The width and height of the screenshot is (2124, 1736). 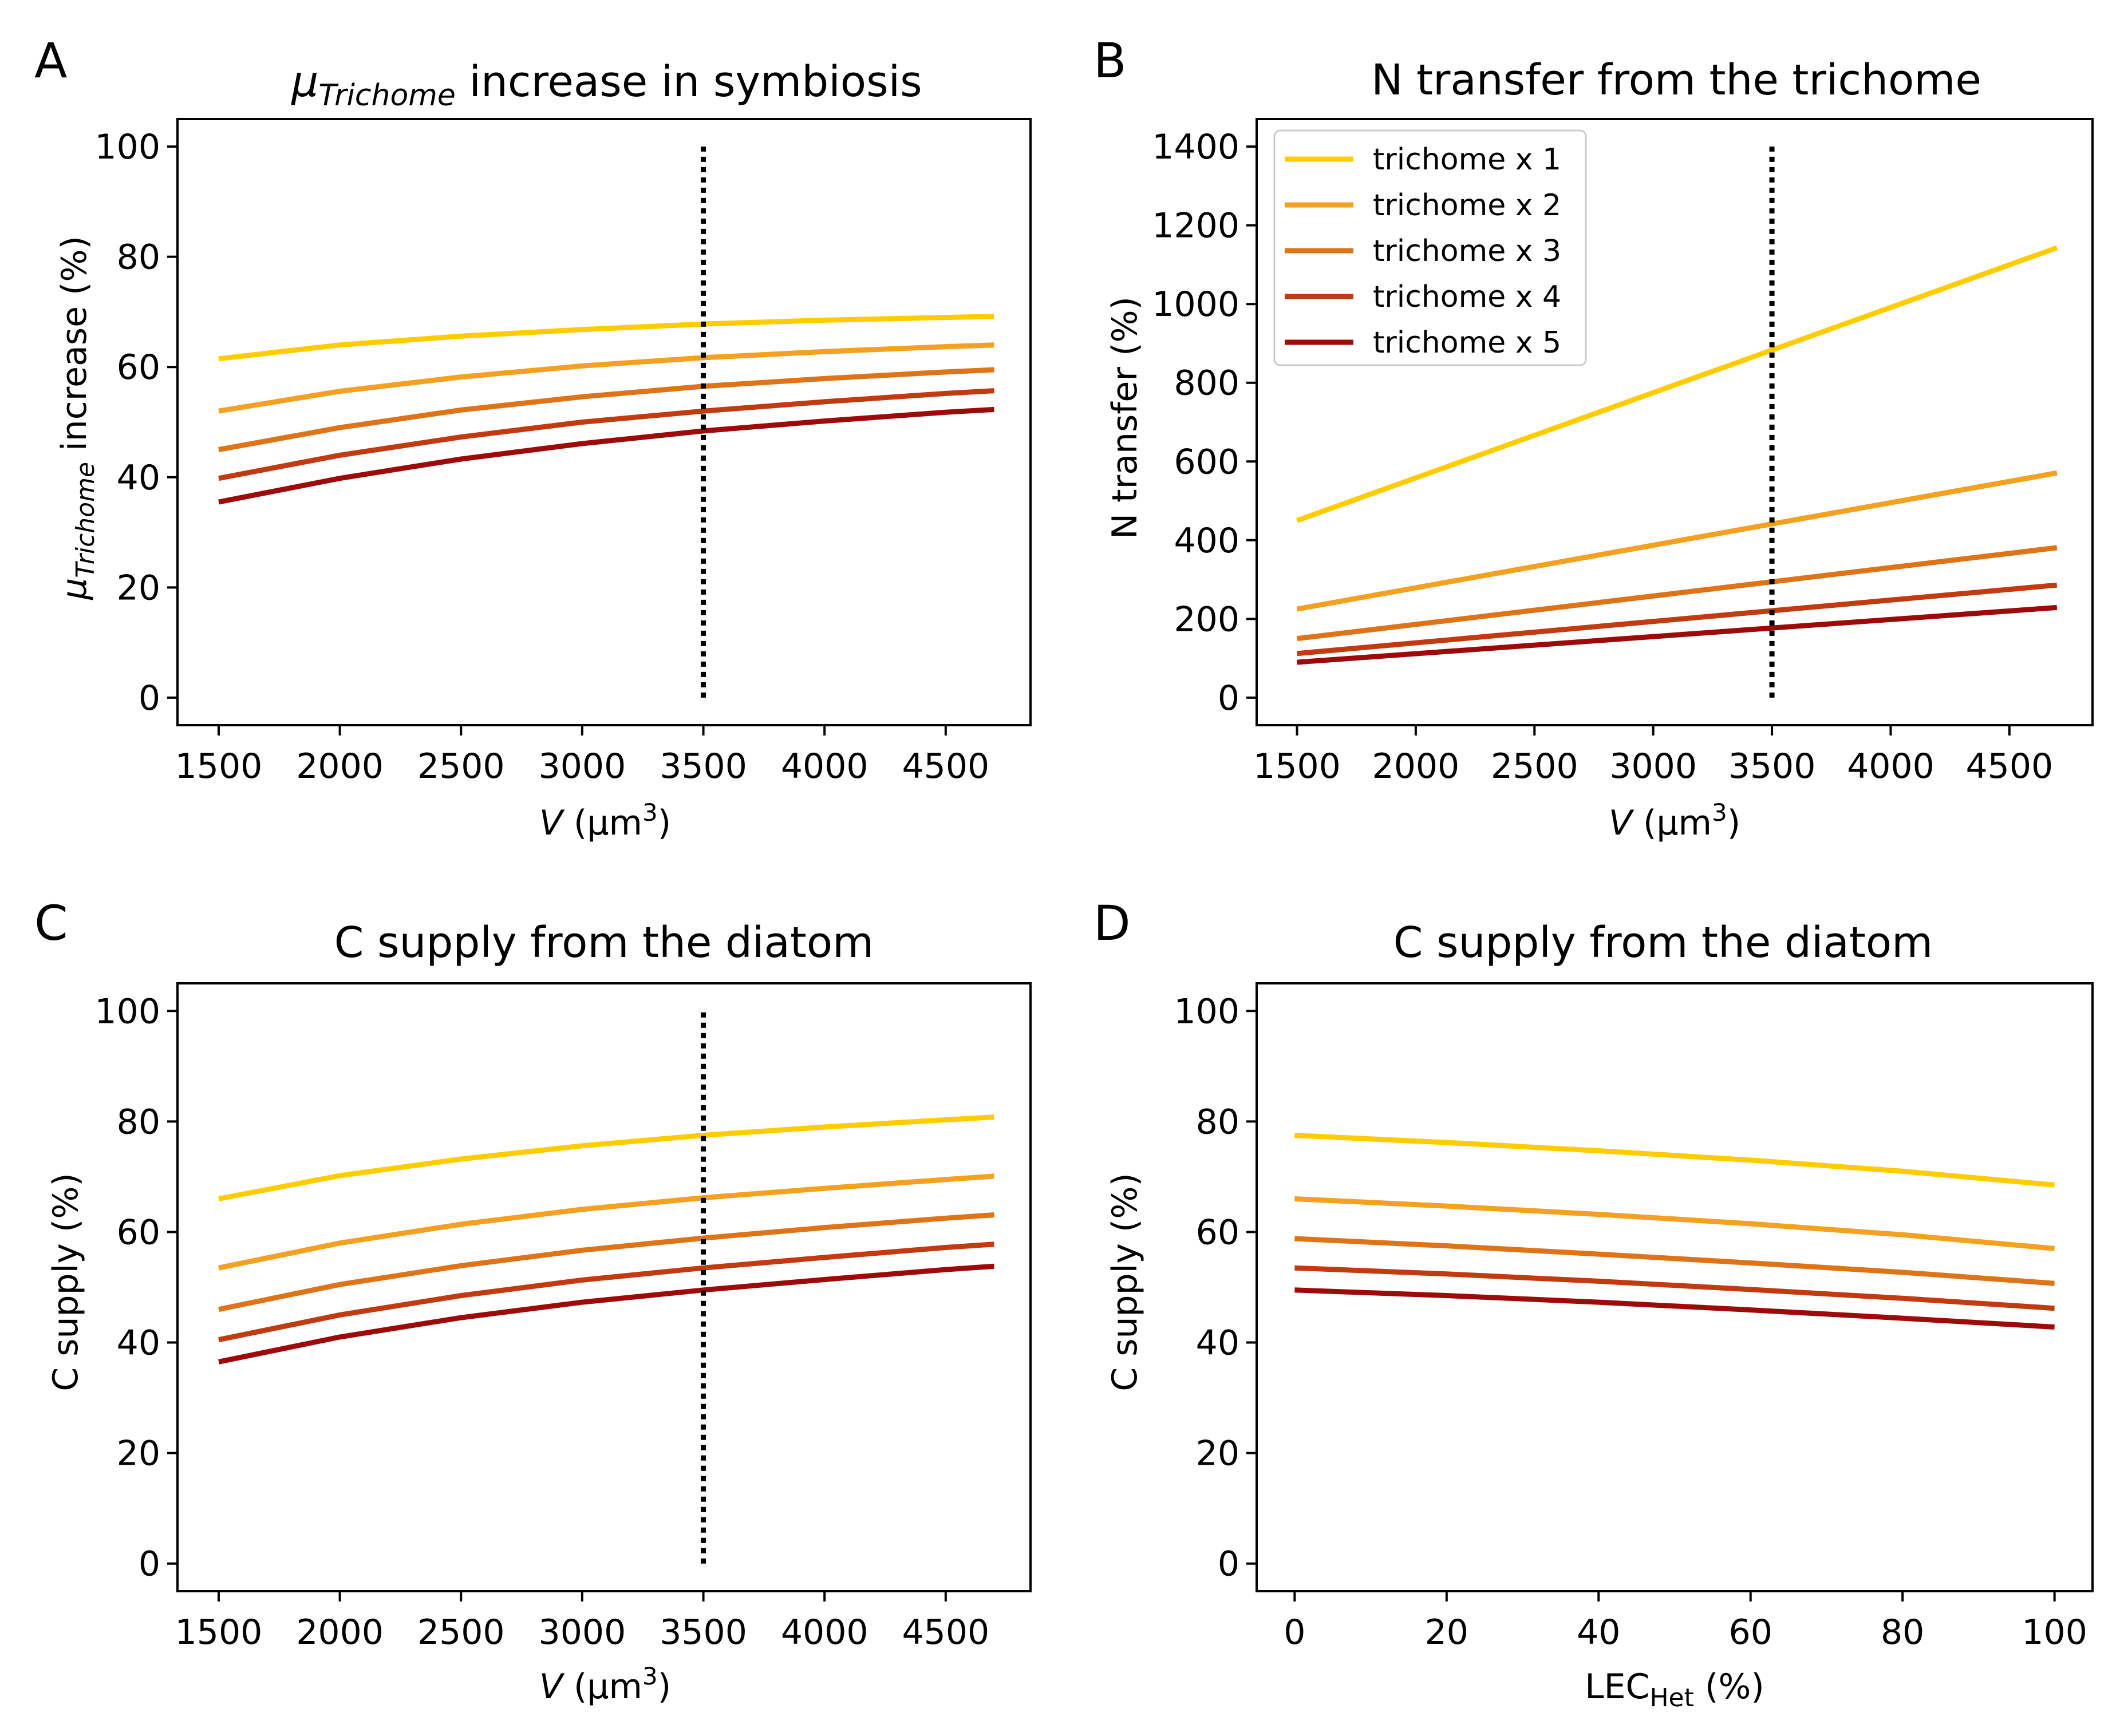 I want to click on legend-label: trichome x 2, so click(x=1467, y=205).